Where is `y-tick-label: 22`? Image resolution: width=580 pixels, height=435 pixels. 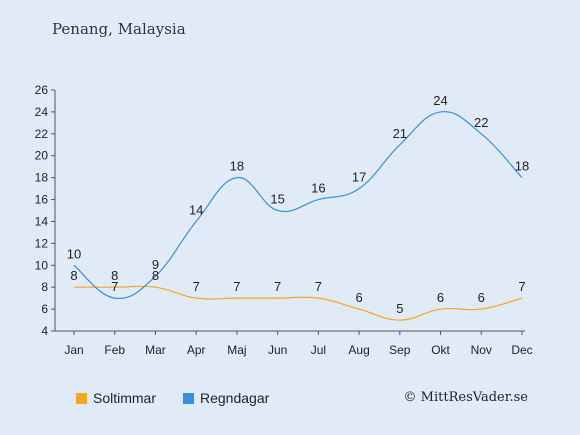
y-tick-label: 22 is located at coordinates (42, 134).